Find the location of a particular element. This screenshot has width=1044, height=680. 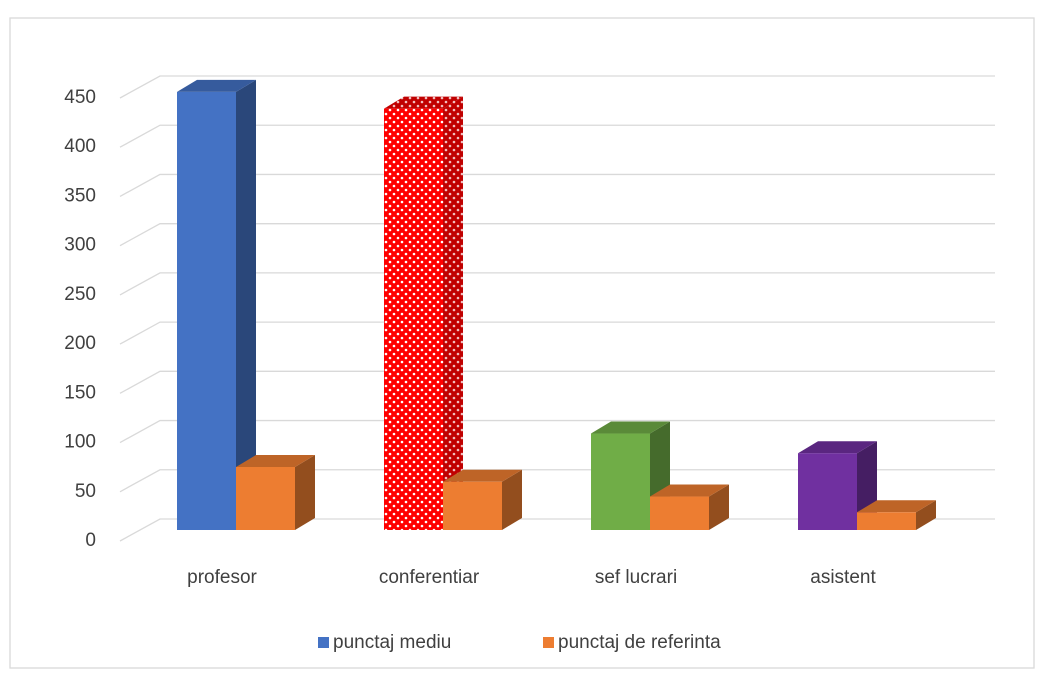

y-tick-label: 150 is located at coordinates (80, 392).